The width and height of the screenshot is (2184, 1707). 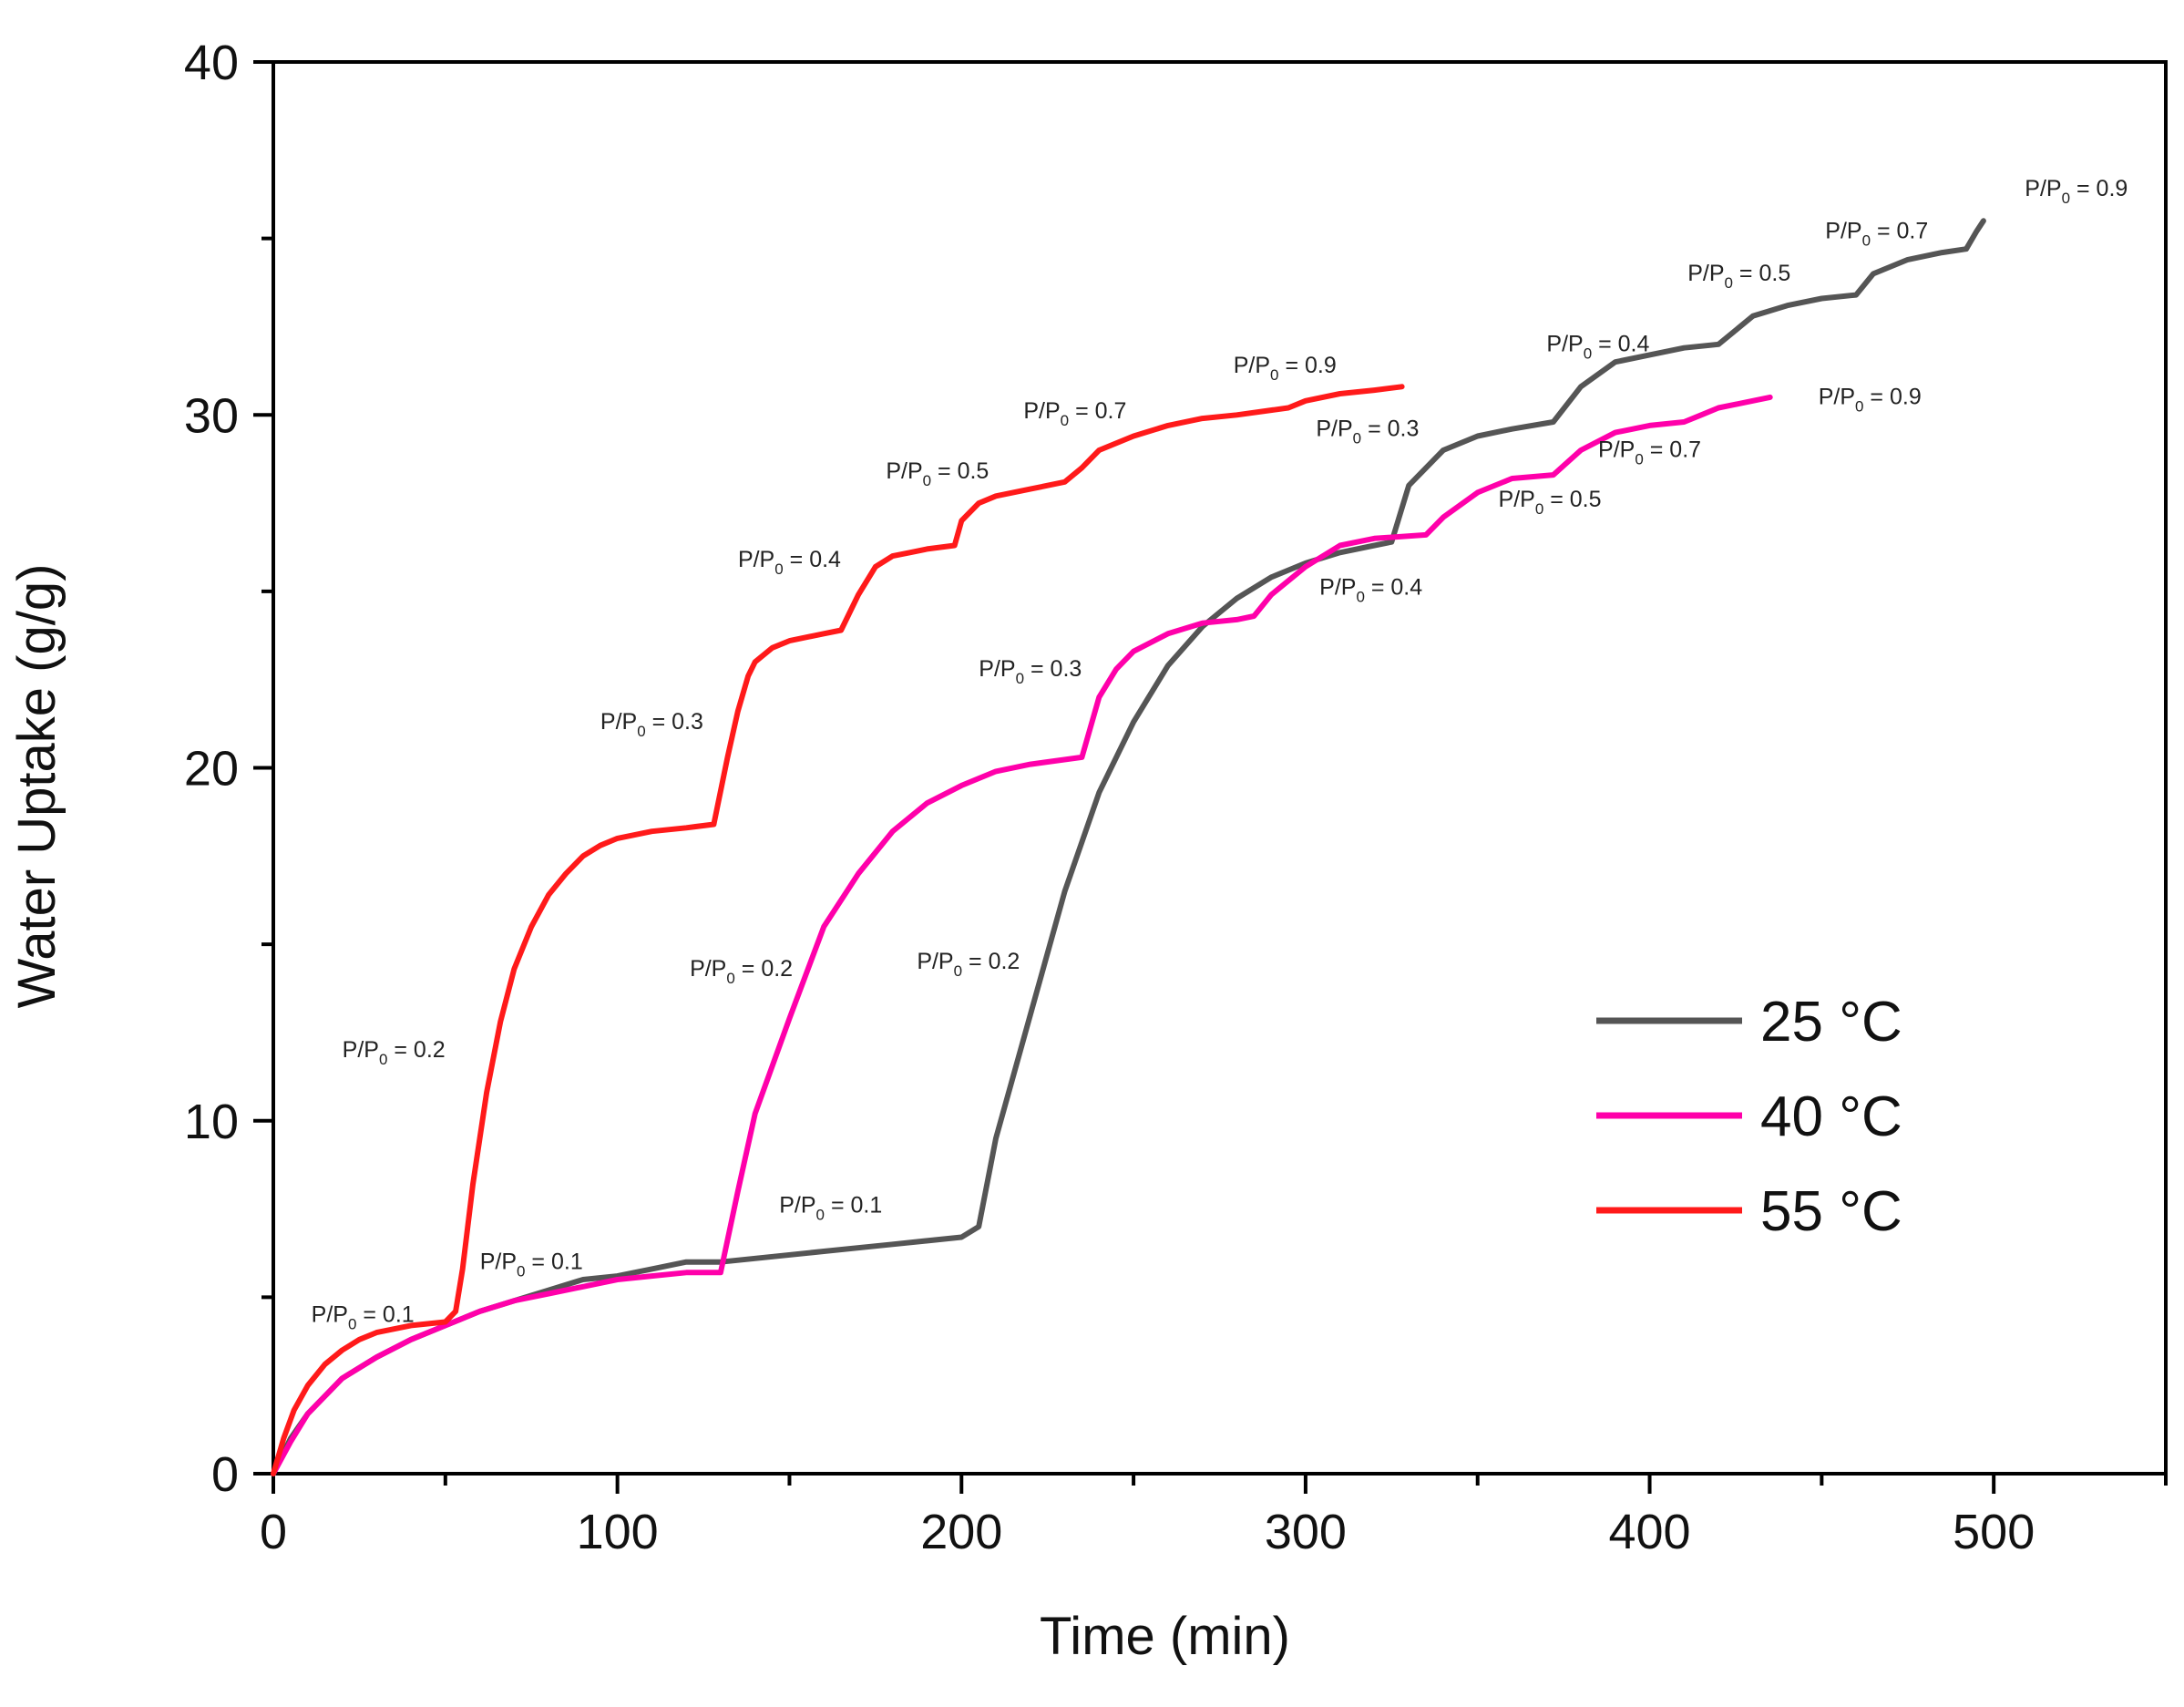 What do you see at coordinates (37, 786) in the screenshot?
I see `y-axis-title: Water Uptake (g/g)` at bounding box center [37, 786].